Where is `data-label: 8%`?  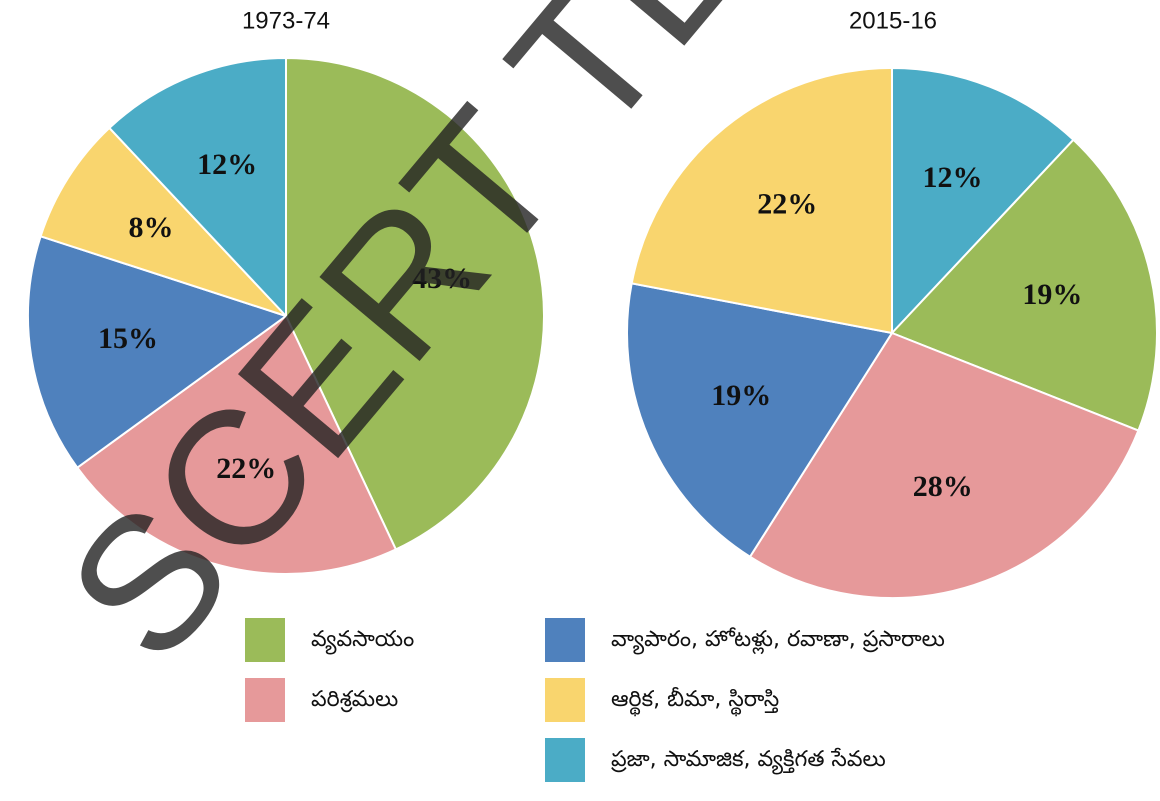
data-label: 8% is located at coordinates (150, 227).